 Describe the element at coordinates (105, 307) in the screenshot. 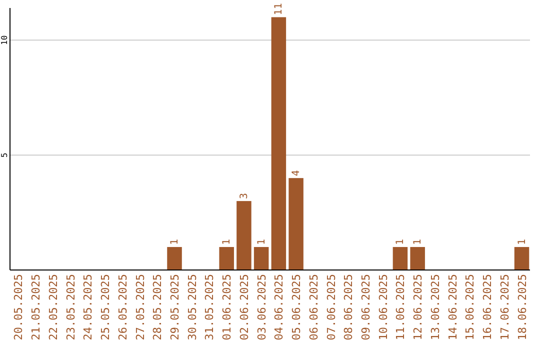

I see `x-tick-label: 25.05.2025` at that location.